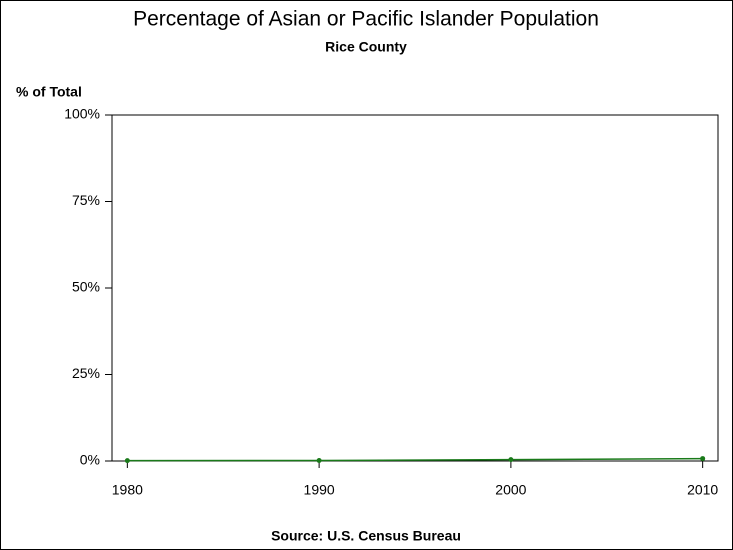 The image size is (733, 550). Describe the element at coordinates (366, 47) in the screenshot. I see `chart-subtitle: Rice County` at that location.